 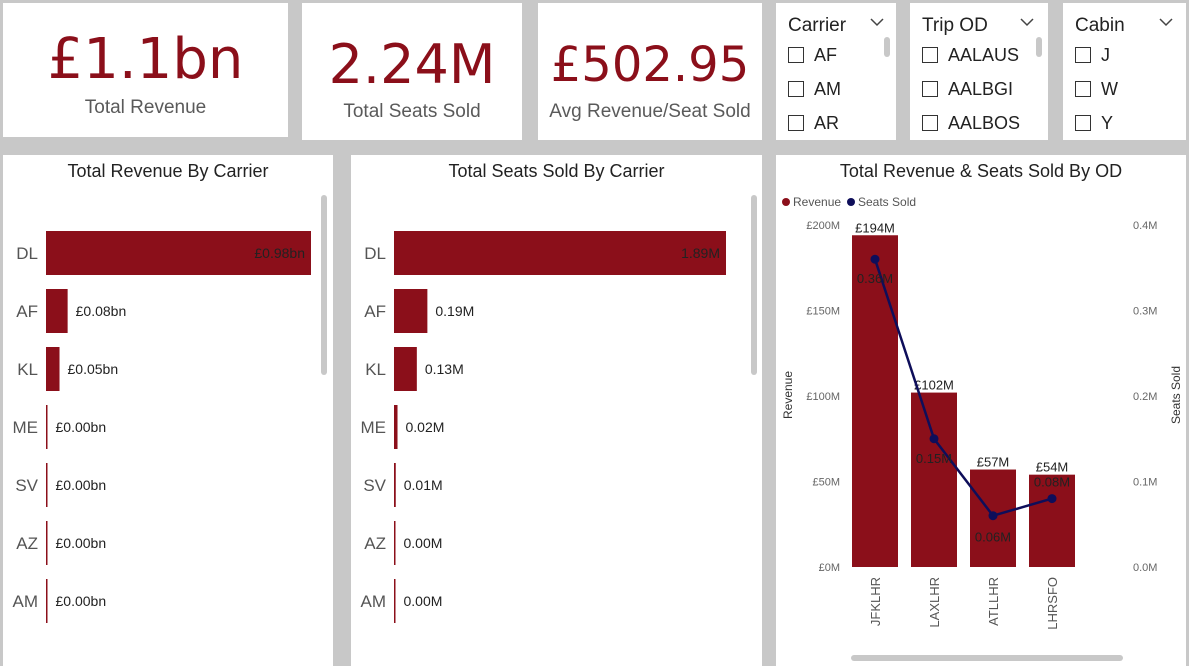 I want to click on line-data-label: 0.06M, so click(x=993, y=537).